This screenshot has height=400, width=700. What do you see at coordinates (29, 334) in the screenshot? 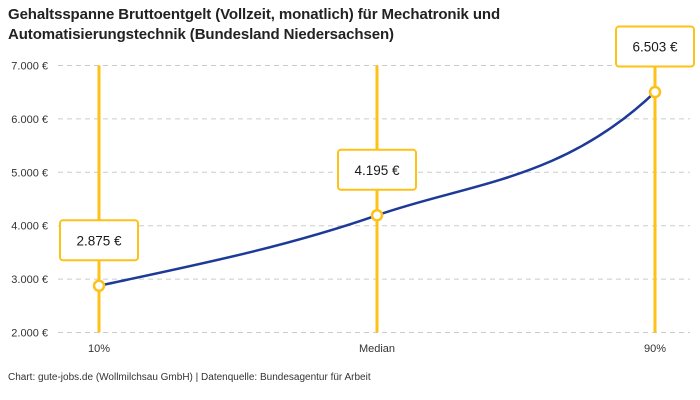
I see `y-axis-tick-label: 2.000 €` at bounding box center [29, 334].